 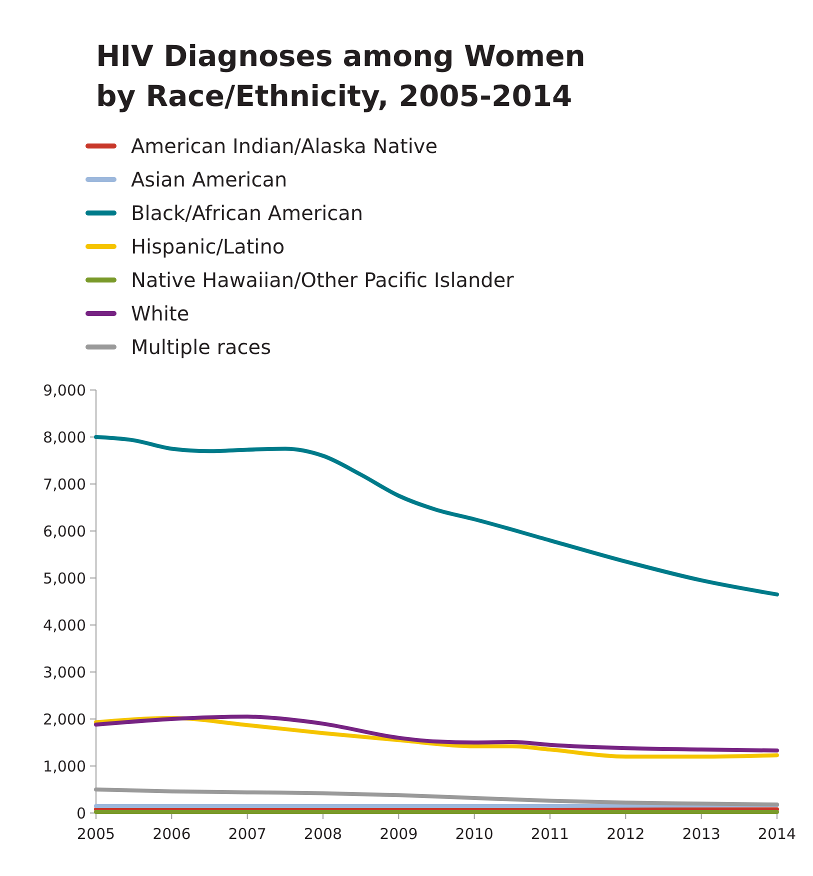 What do you see at coordinates (64, 484) in the screenshot?
I see `y-tick-label: 7,000` at bounding box center [64, 484].